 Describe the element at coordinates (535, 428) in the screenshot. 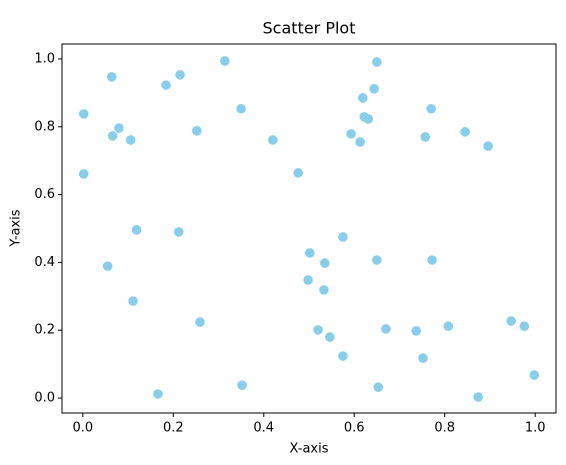

I see `x-tick-label: 1.0` at that location.